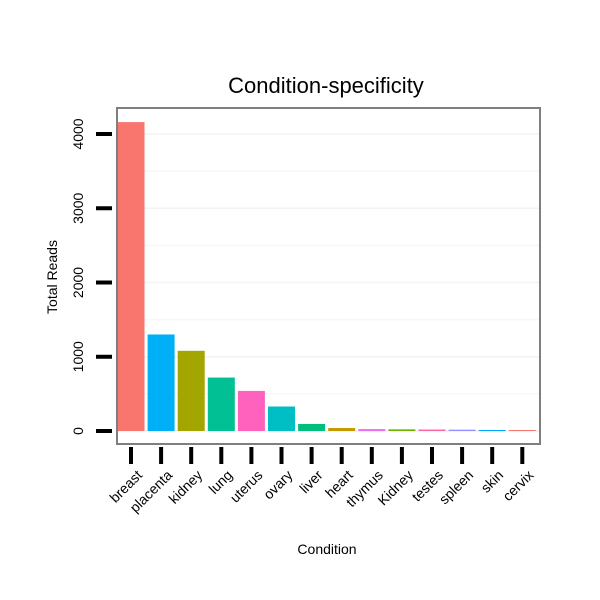  Describe the element at coordinates (246, 486) in the screenshot. I see `x-tick-label: uterus` at that location.